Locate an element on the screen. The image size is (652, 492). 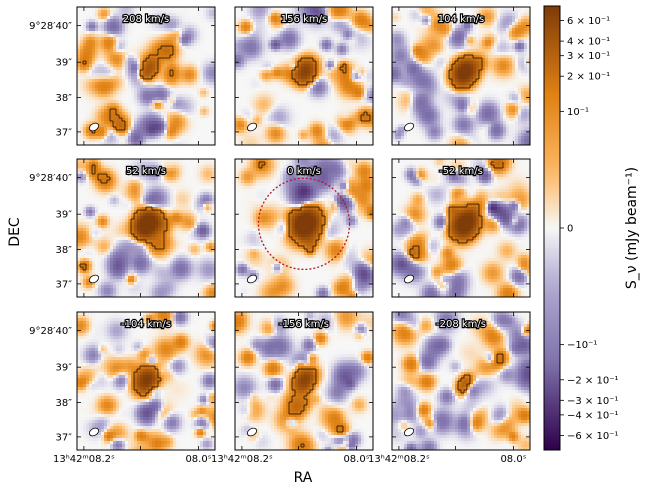
channel-panel: 208 km/s is located at coordinates (146, 76).